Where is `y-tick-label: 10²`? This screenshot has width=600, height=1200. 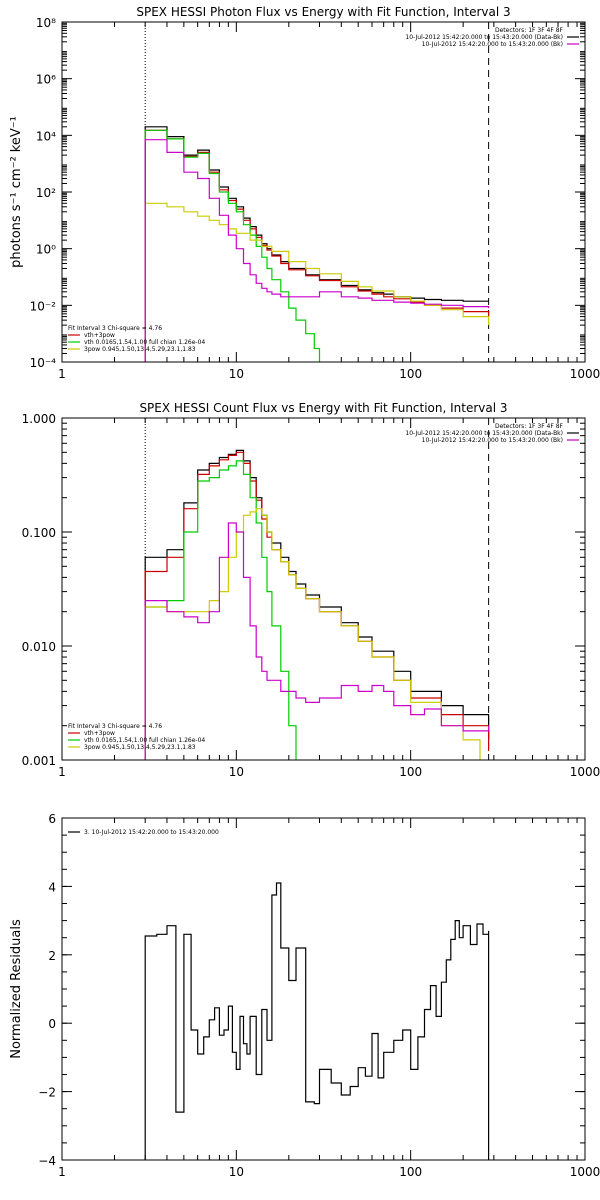 y-tick-label: 10² is located at coordinates (46, 193).